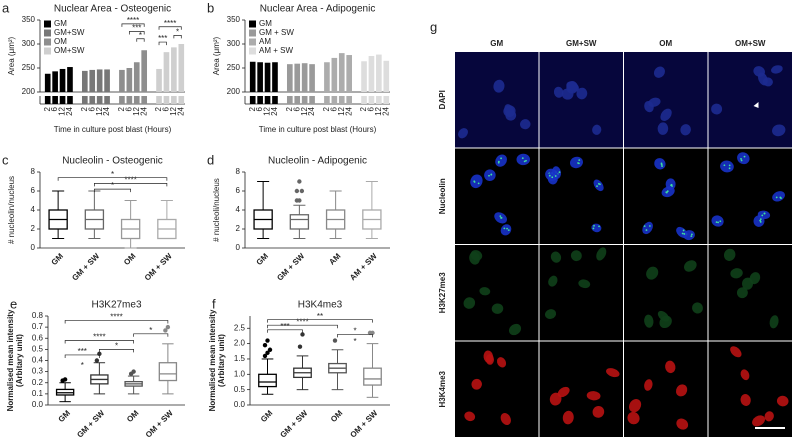 The height and width of the screenshot is (445, 793). Describe the element at coordinates (214, 303) in the screenshot. I see `panel-letter: f` at that location.